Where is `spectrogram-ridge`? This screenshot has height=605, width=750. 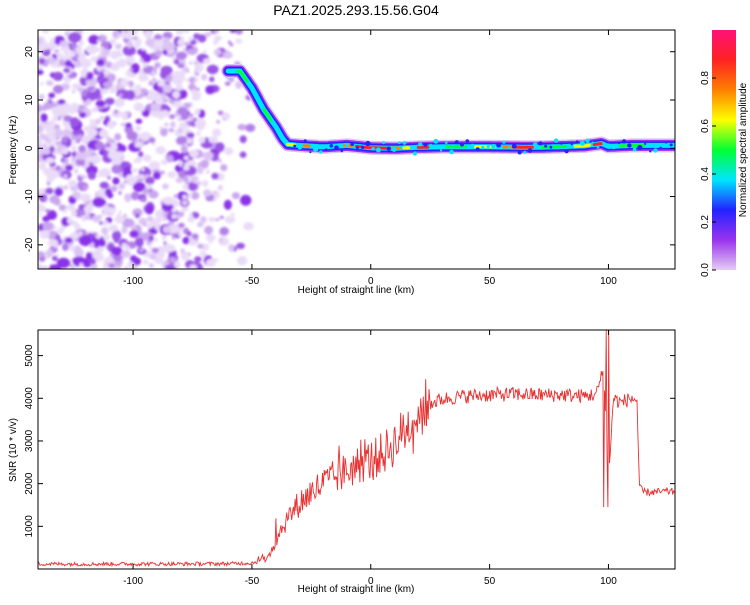 spectrogram-ridge is located at coordinates (451, 113).